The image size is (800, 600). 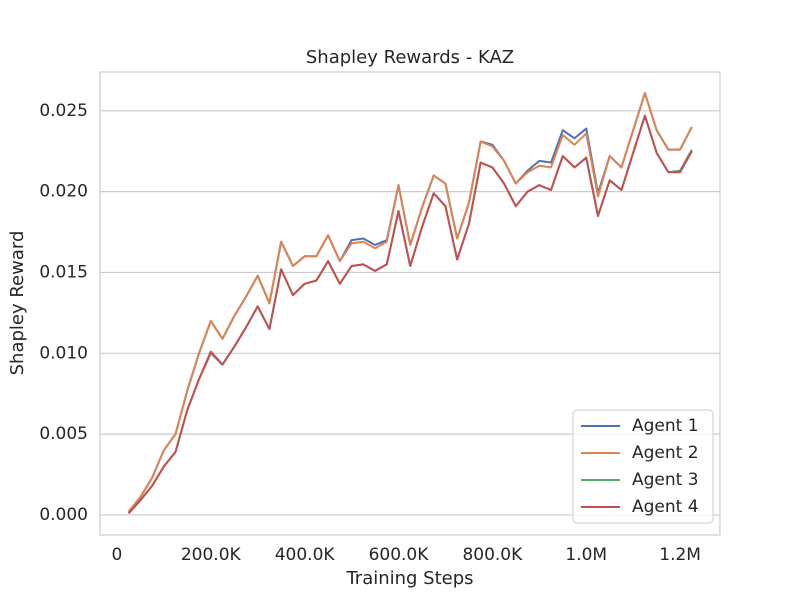 What do you see at coordinates (63, 434) in the screenshot?
I see `y-tick-label: 0.005` at bounding box center [63, 434].